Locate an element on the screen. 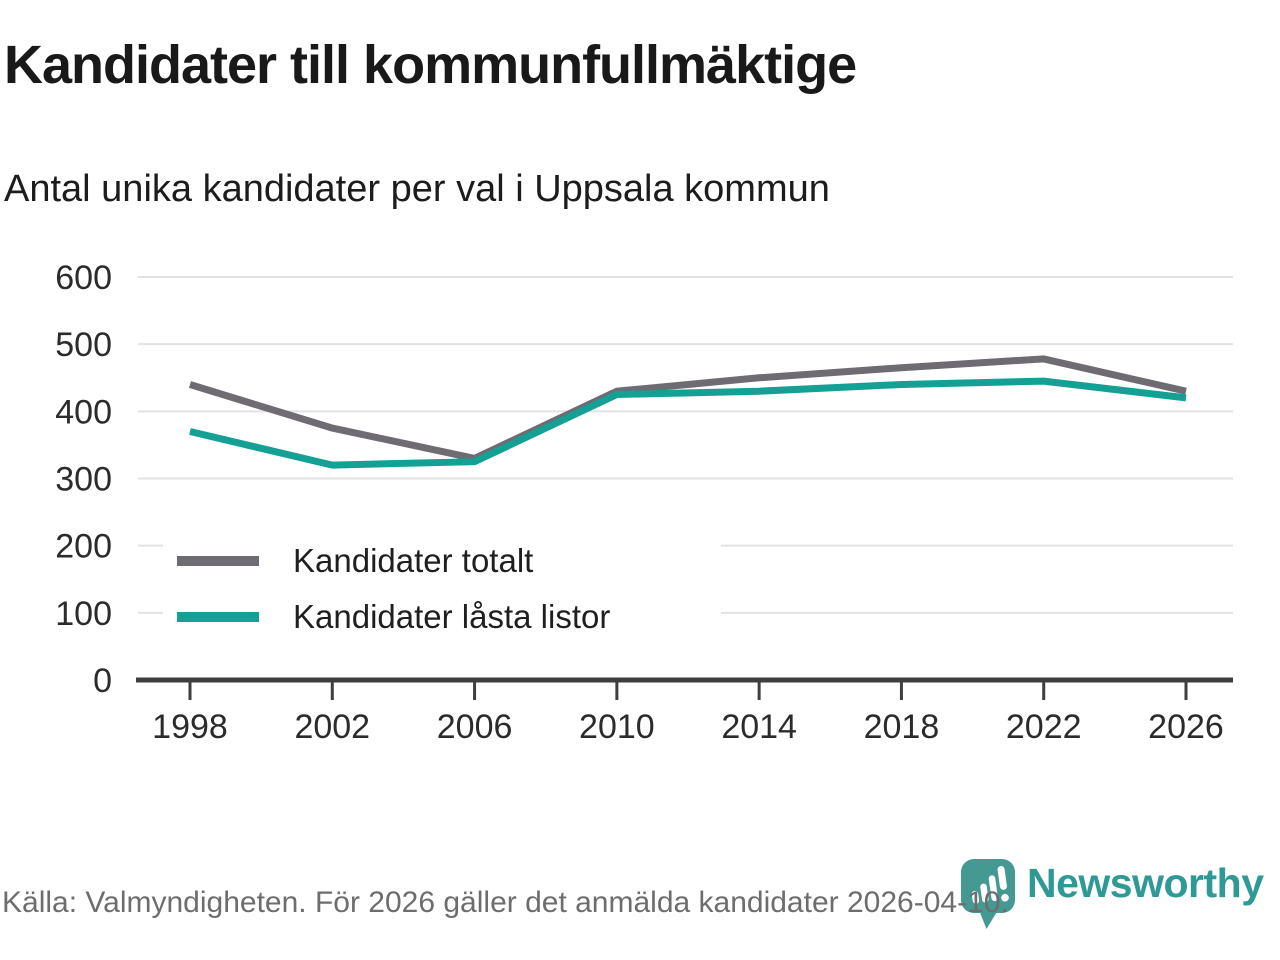  legend-label-totalt: Kandidater totalt is located at coordinates (413, 560).